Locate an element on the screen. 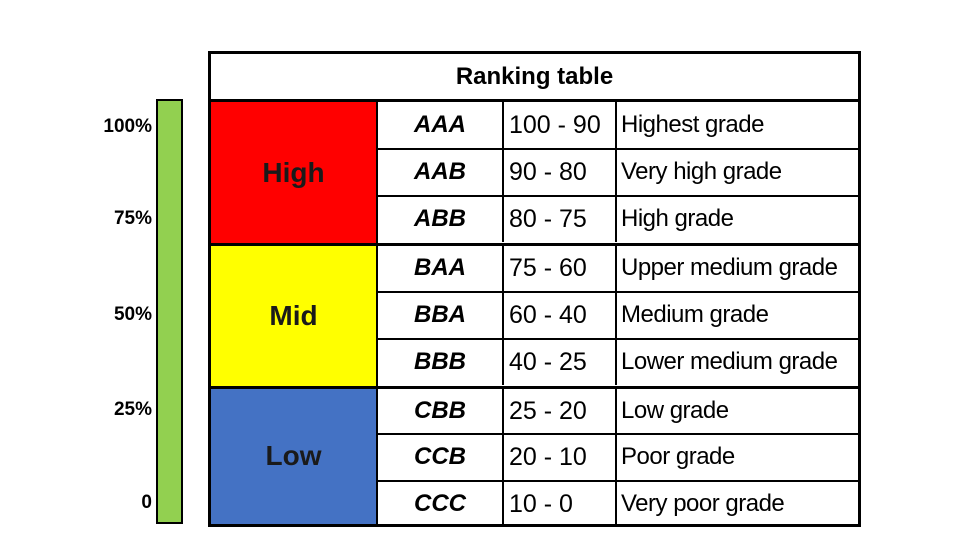  table-row: AAB 90 - 80 Very high grade is located at coordinates (619, 172).